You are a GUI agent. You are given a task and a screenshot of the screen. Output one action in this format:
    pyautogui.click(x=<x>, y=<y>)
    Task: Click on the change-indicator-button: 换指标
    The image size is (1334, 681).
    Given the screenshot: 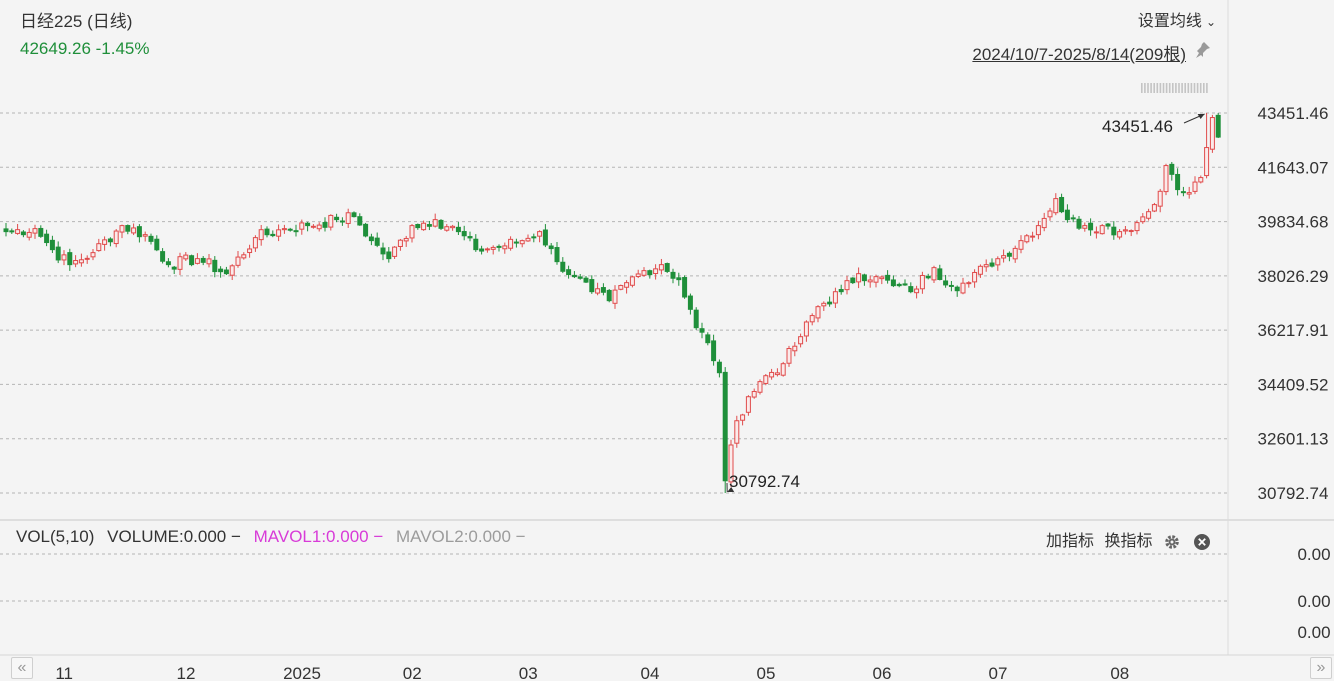 What is the action you would take?
    pyautogui.click(x=1128, y=541)
    